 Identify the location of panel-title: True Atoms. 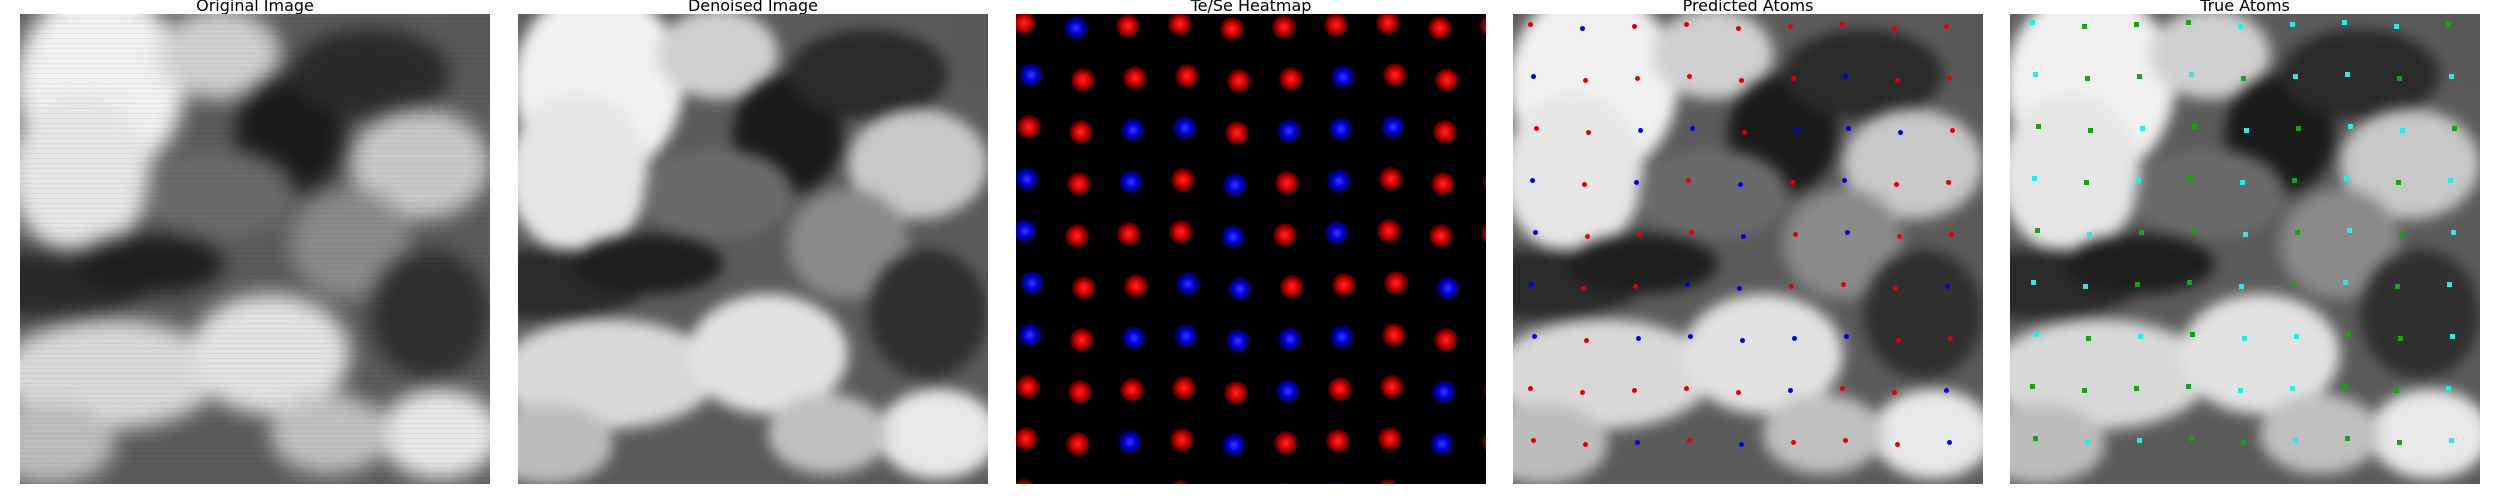
(2245, 7).